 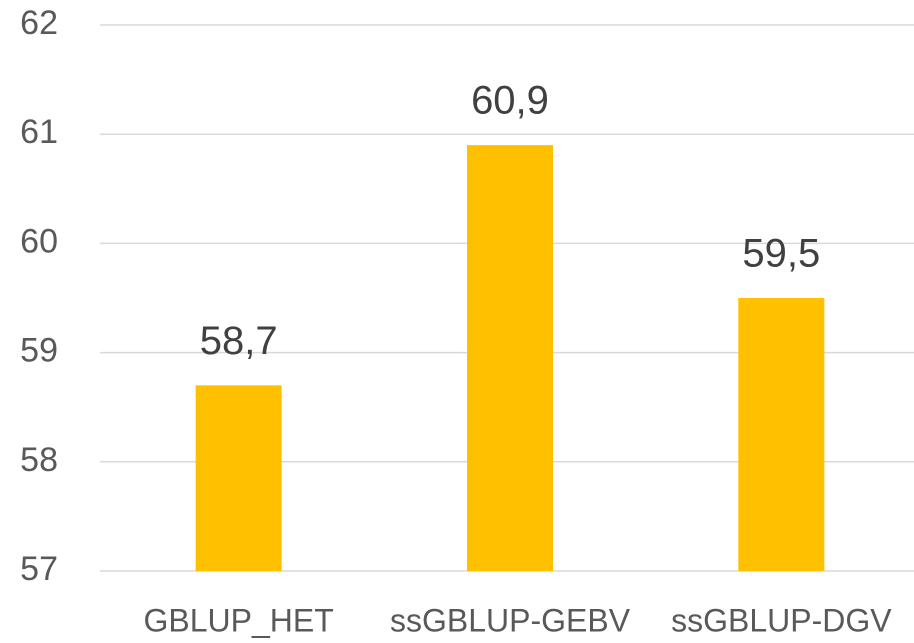 I want to click on x-tick-label: ssGBLUP-DGV, so click(x=781, y=620).